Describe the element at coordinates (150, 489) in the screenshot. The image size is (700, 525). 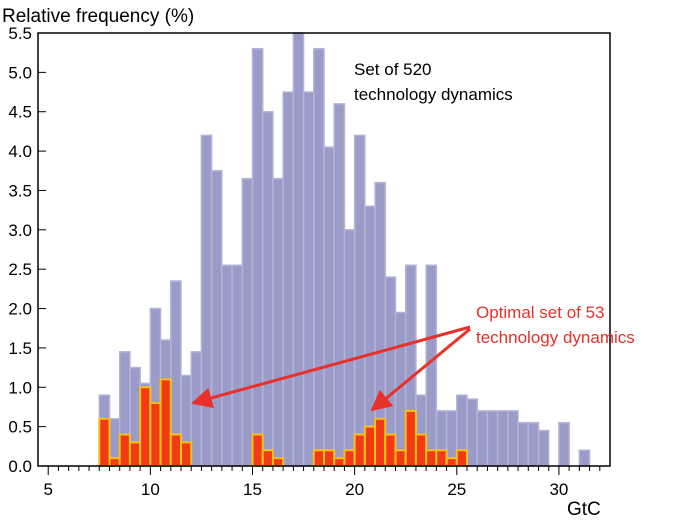
I see `x-tick-label: 10` at that location.